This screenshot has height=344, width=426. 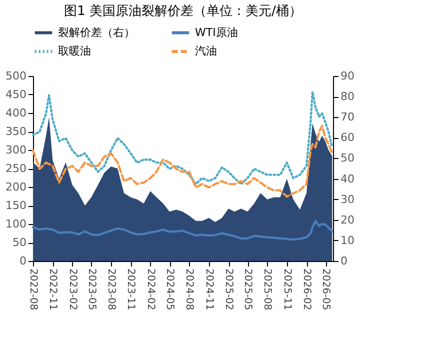 I want to click on y-tick-label: 300, so click(x=16, y=150).